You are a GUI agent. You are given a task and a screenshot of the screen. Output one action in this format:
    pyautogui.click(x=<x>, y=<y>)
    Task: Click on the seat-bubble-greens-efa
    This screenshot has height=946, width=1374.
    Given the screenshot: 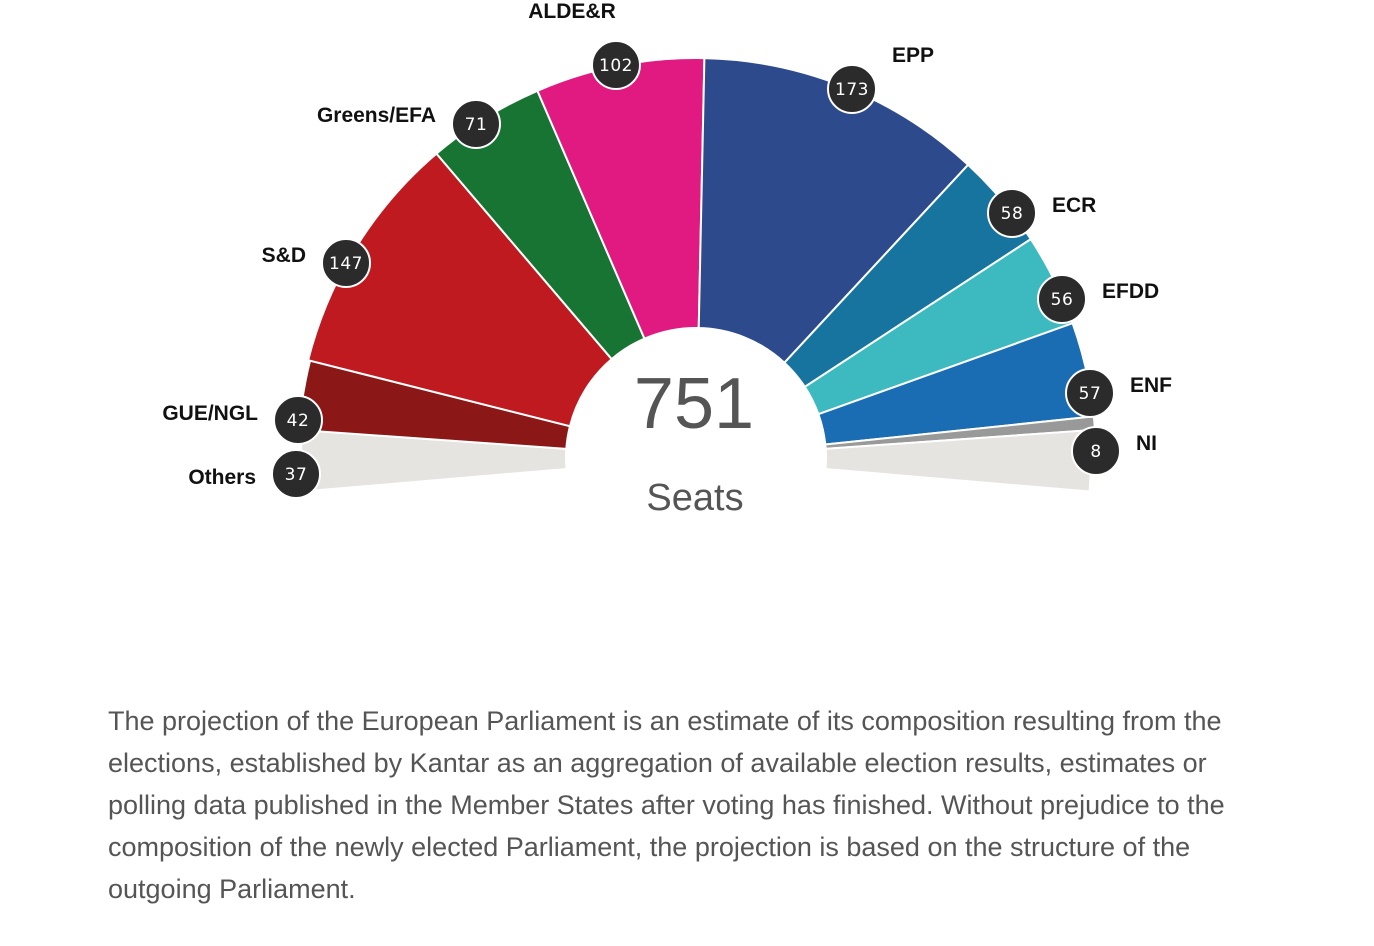 What is the action you would take?
    pyautogui.click(x=476, y=124)
    